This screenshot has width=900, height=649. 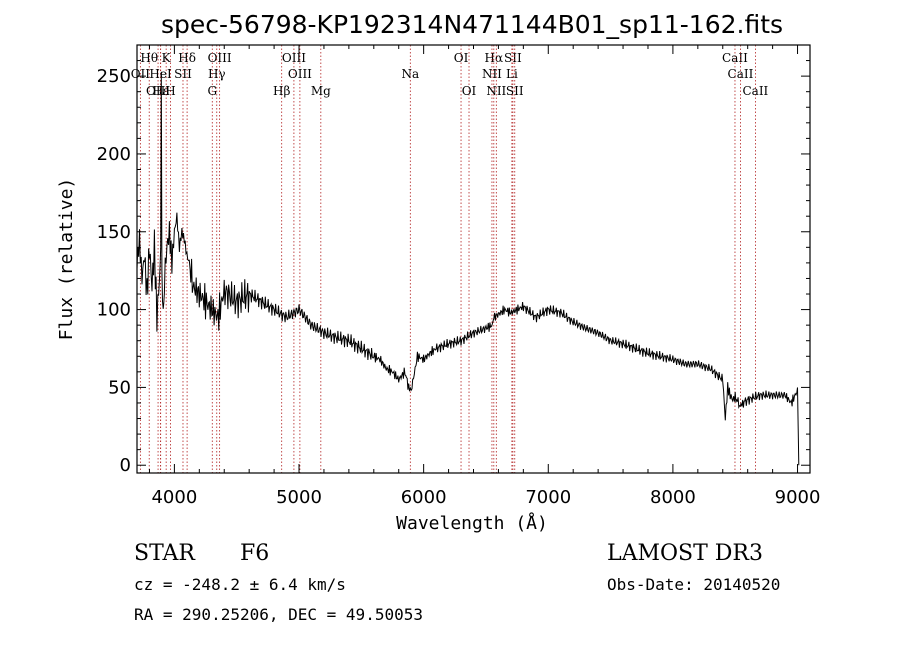 I want to click on line-marker-label: Hα, so click(x=494, y=58).